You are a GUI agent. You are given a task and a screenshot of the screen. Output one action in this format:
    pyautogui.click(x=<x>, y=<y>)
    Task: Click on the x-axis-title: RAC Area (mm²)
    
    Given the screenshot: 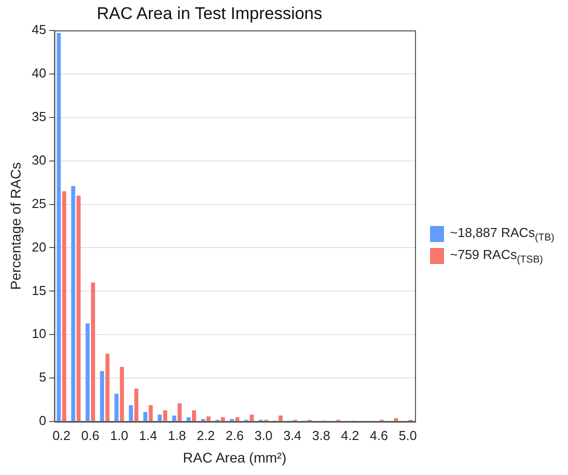 What is the action you would take?
    pyautogui.click(x=234, y=457)
    